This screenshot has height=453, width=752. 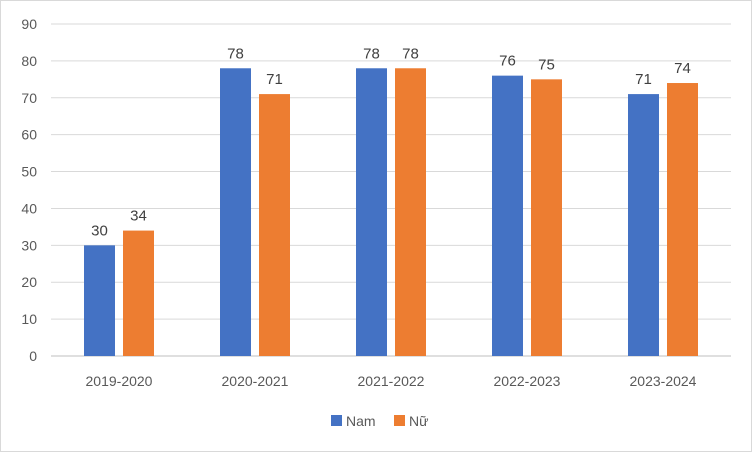 I want to click on y-tick-label: 50, so click(x=29, y=172).